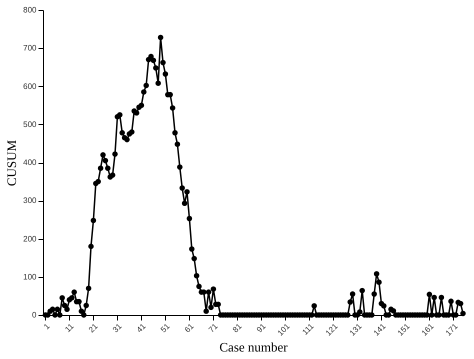 The width and height of the screenshot is (474, 359). What do you see at coordinates (308, 329) in the screenshot?
I see `x-tick-label: 111` at bounding box center [308, 329].